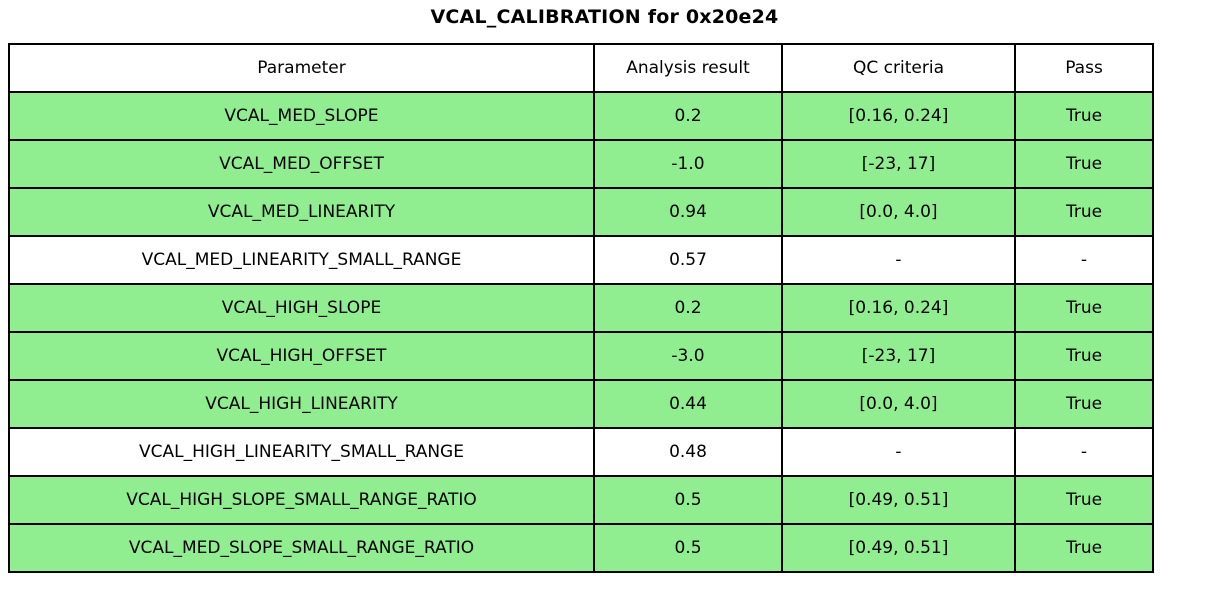  Describe the element at coordinates (604, 17) in the screenshot. I see `page-title: VCAL_CALIBRATION for 0x20e24` at that location.